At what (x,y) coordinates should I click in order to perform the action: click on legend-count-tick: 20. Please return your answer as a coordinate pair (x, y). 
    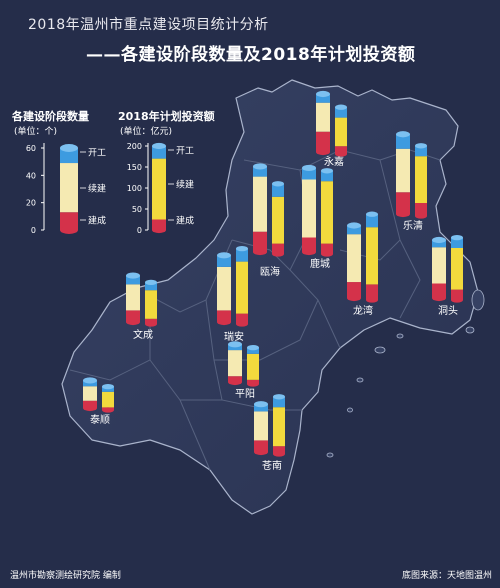
    Looking at the image, I should click on (31, 203).